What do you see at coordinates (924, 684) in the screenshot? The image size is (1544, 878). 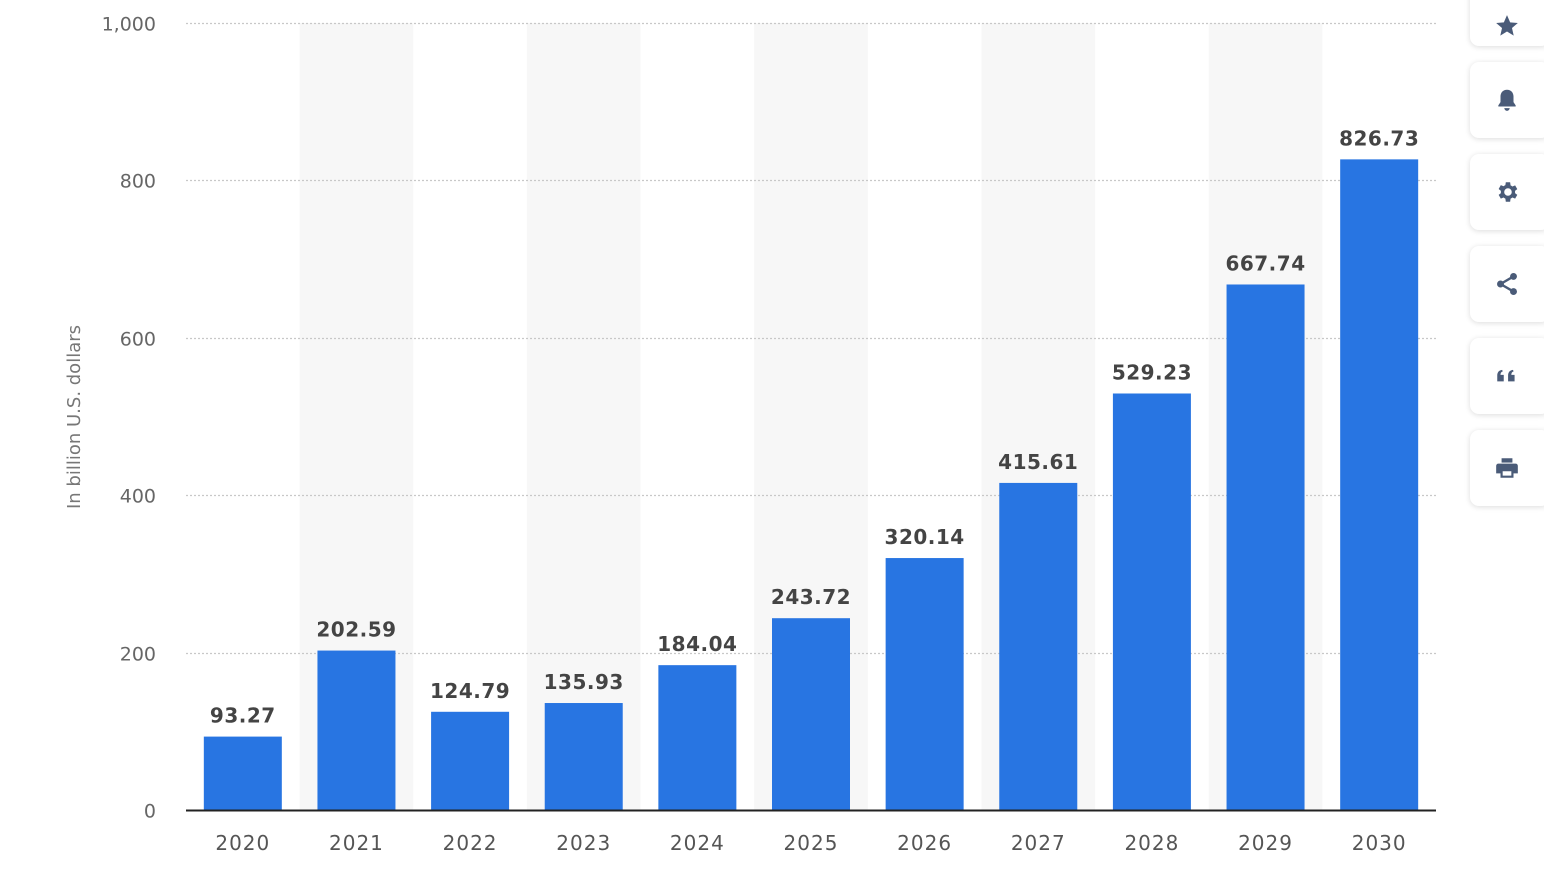 I see `bar-2026` at bounding box center [924, 684].